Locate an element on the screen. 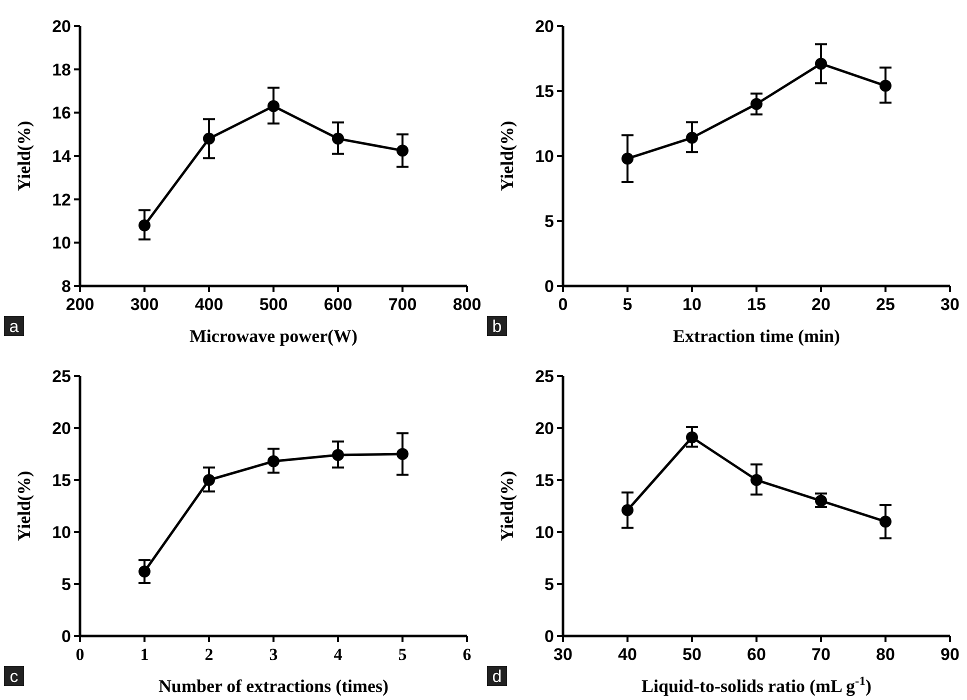 The image size is (967, 700). y-tick-label: 14 is located at coordinates (62, 156).